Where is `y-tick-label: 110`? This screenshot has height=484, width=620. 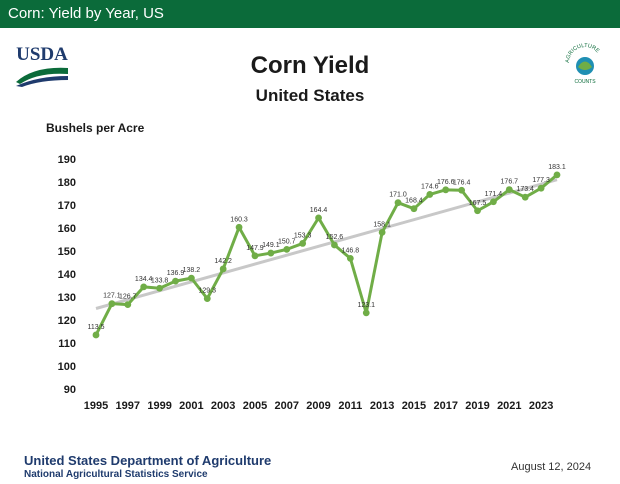
y-tick-label: 110 is located at coordinates (67, 344).